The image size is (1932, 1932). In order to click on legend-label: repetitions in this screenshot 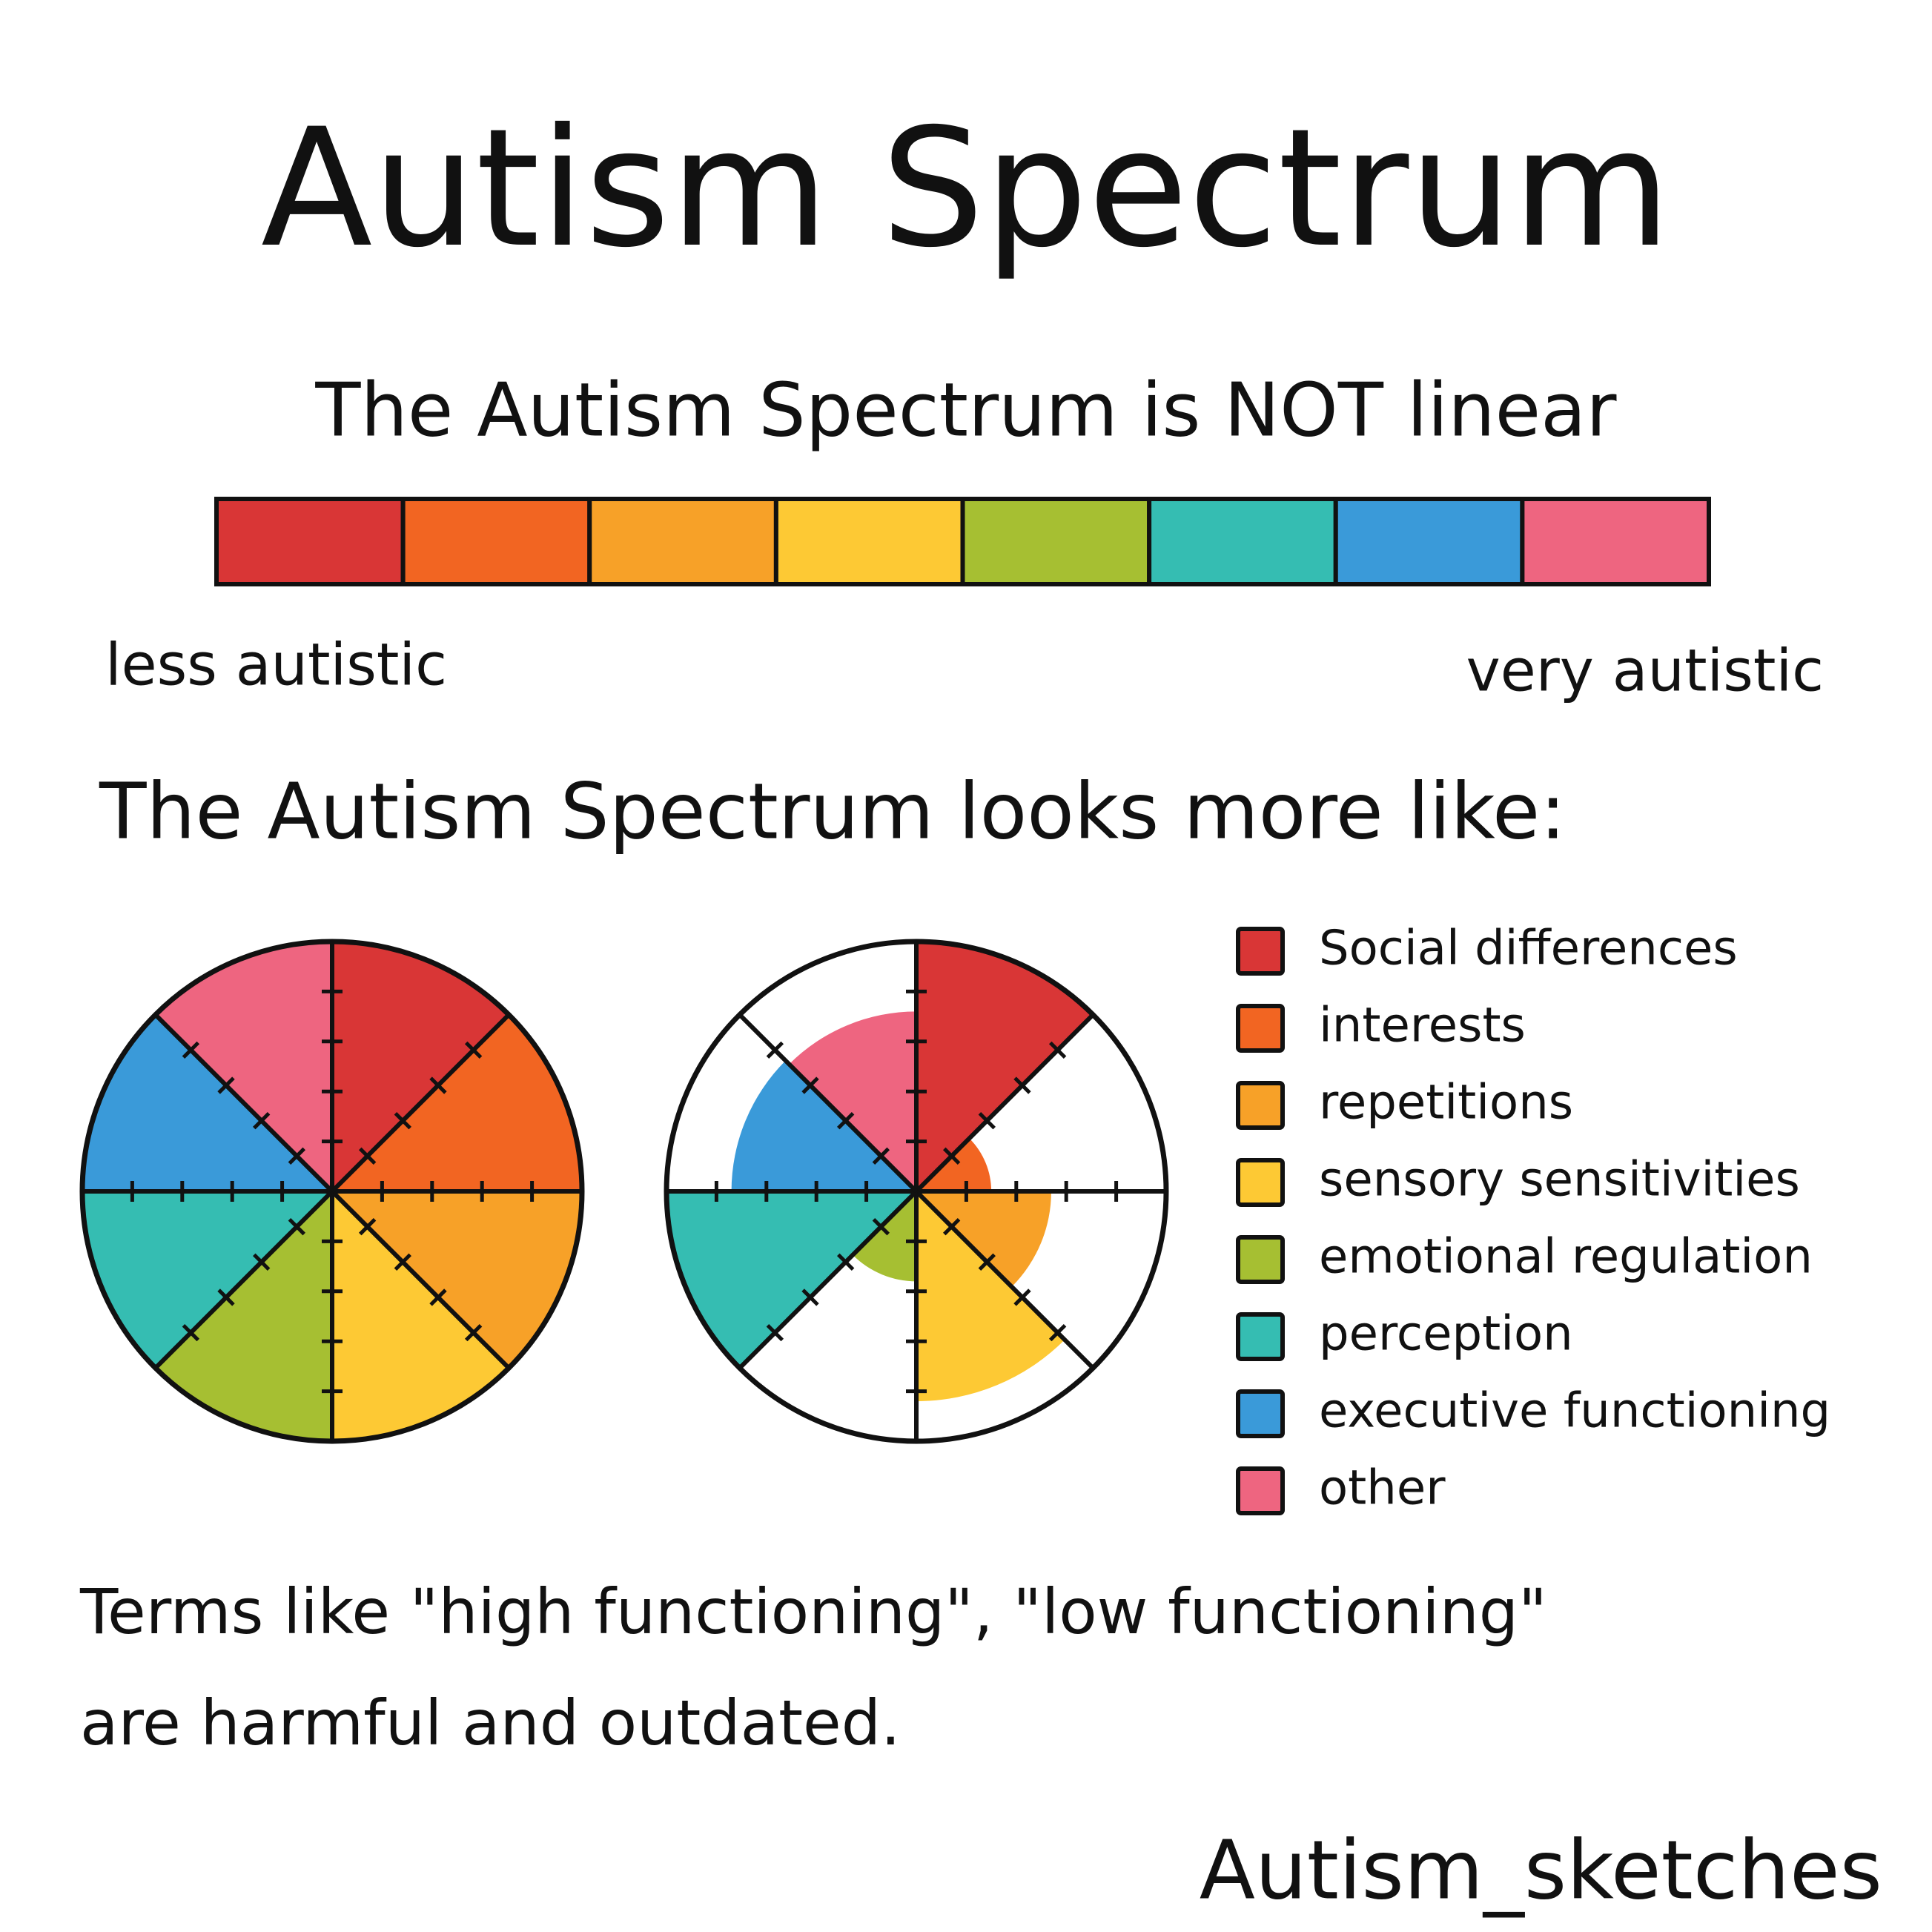, I will do `click(1446, 1103)`.